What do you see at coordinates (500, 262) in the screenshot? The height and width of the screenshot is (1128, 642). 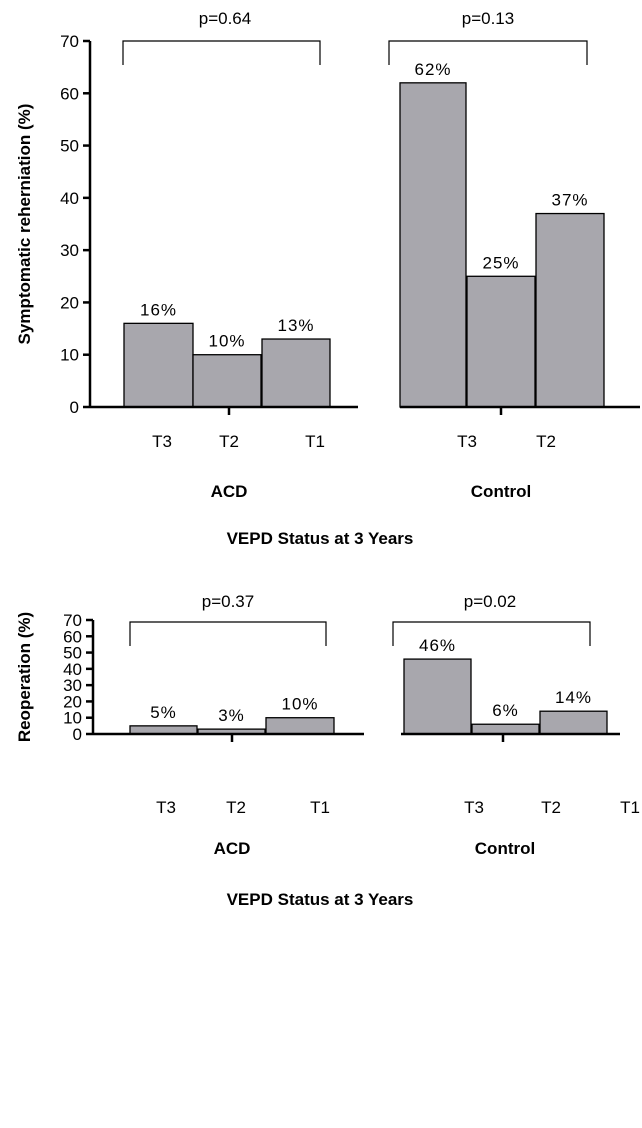 I see `data-label: 25%` at bounding box center [500, 262].